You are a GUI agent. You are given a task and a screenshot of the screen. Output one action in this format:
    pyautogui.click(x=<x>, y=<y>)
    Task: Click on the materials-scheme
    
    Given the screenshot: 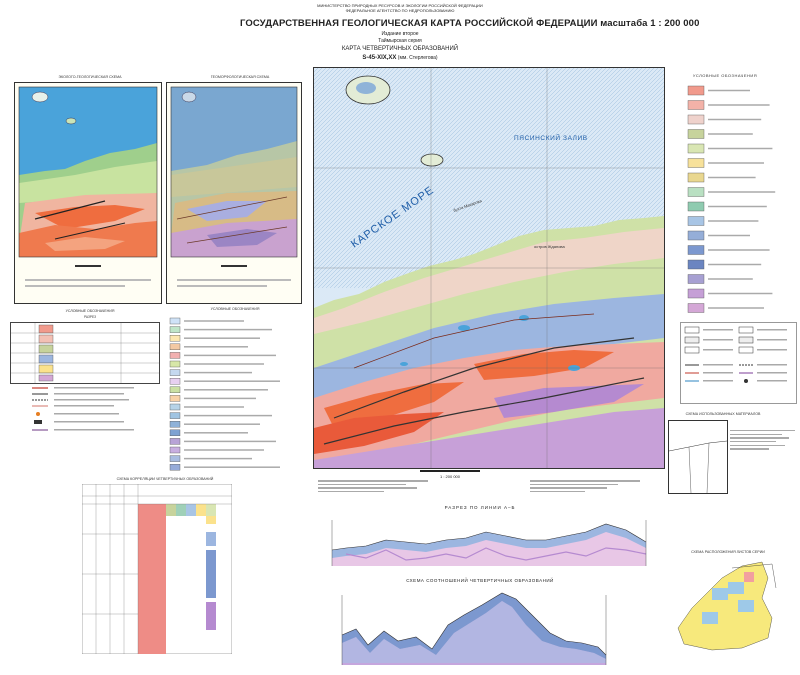 What is the action you would take?
    pyautogui.click(x=698, y=457)
    